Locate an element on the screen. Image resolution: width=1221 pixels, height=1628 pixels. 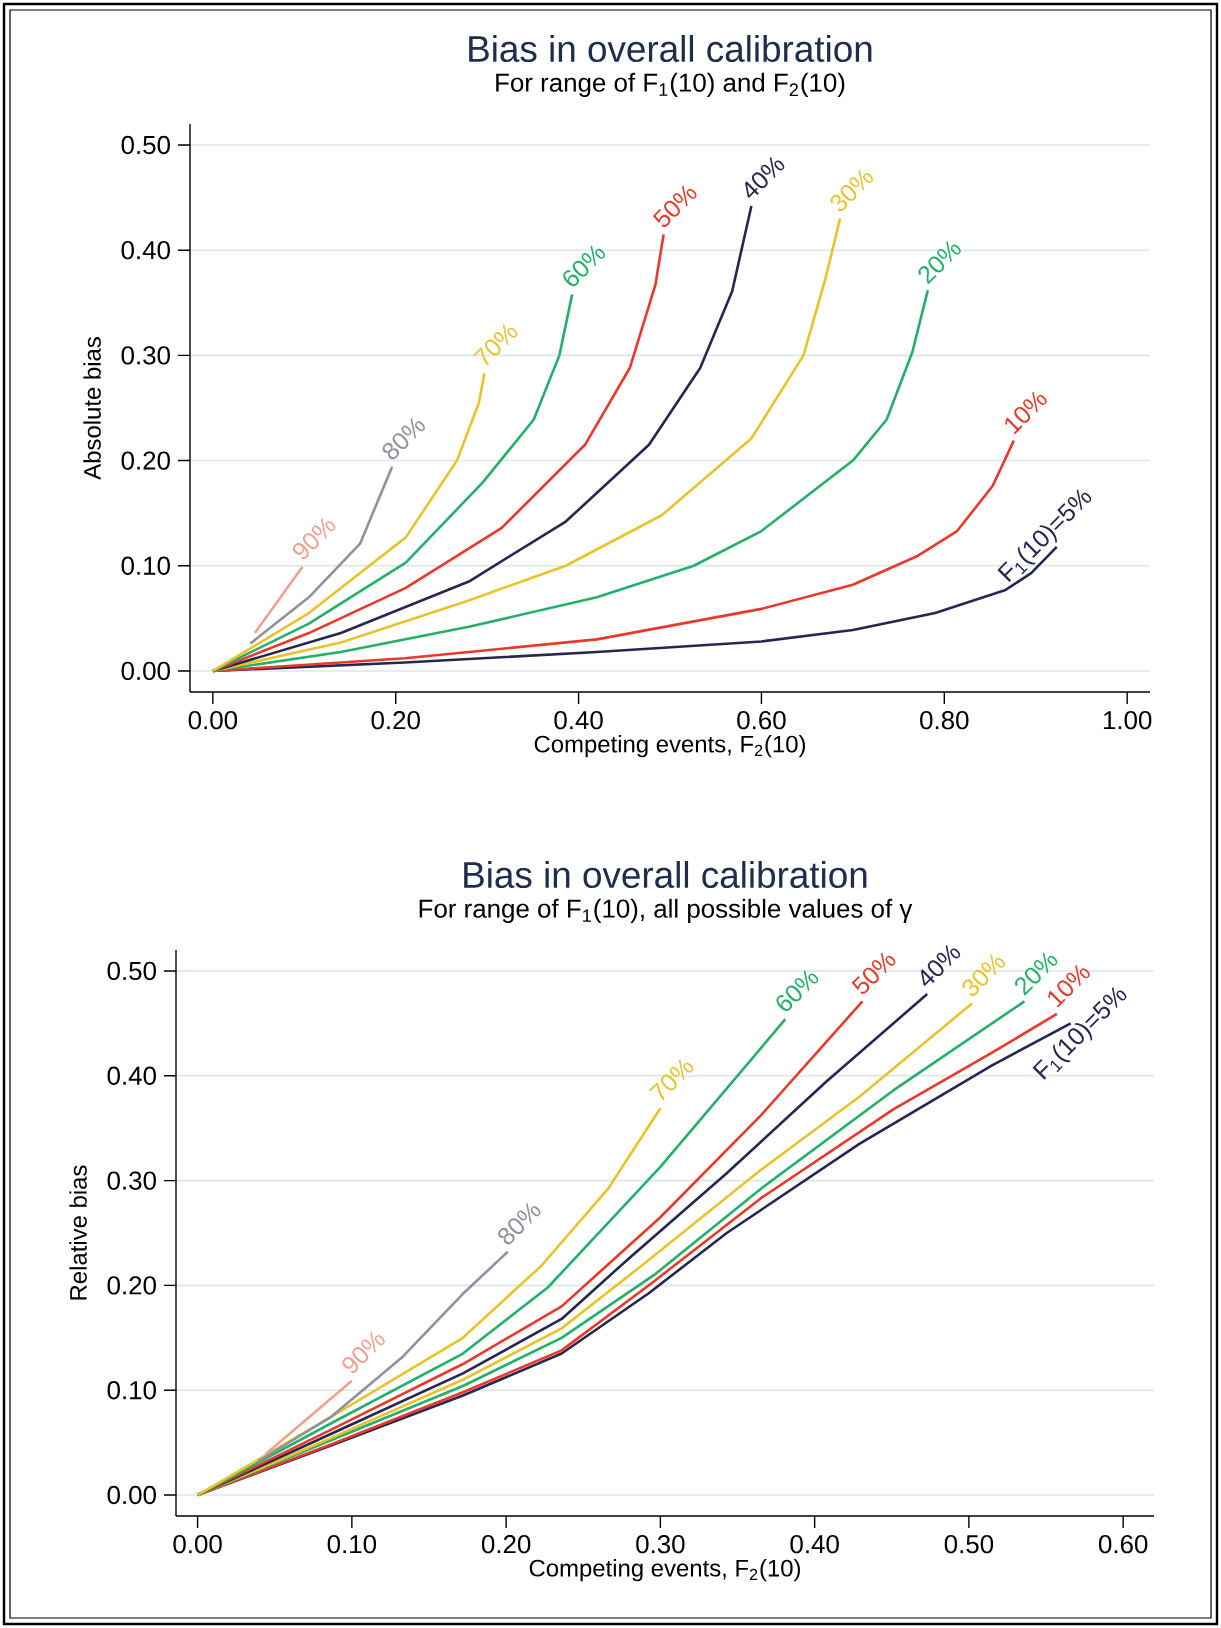
x-tick-label: 0.50 is located at coordinates (969, 1544).